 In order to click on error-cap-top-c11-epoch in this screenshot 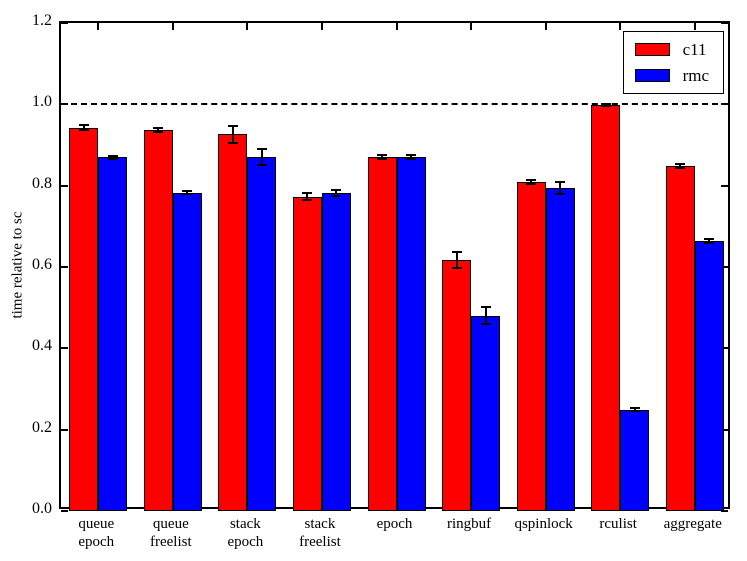, I will do `click(382, 155)`.